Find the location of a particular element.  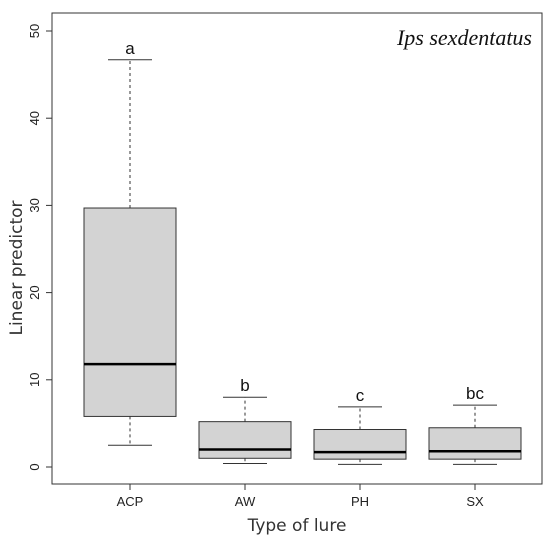

box-ph is located at coordinates (360, 444).